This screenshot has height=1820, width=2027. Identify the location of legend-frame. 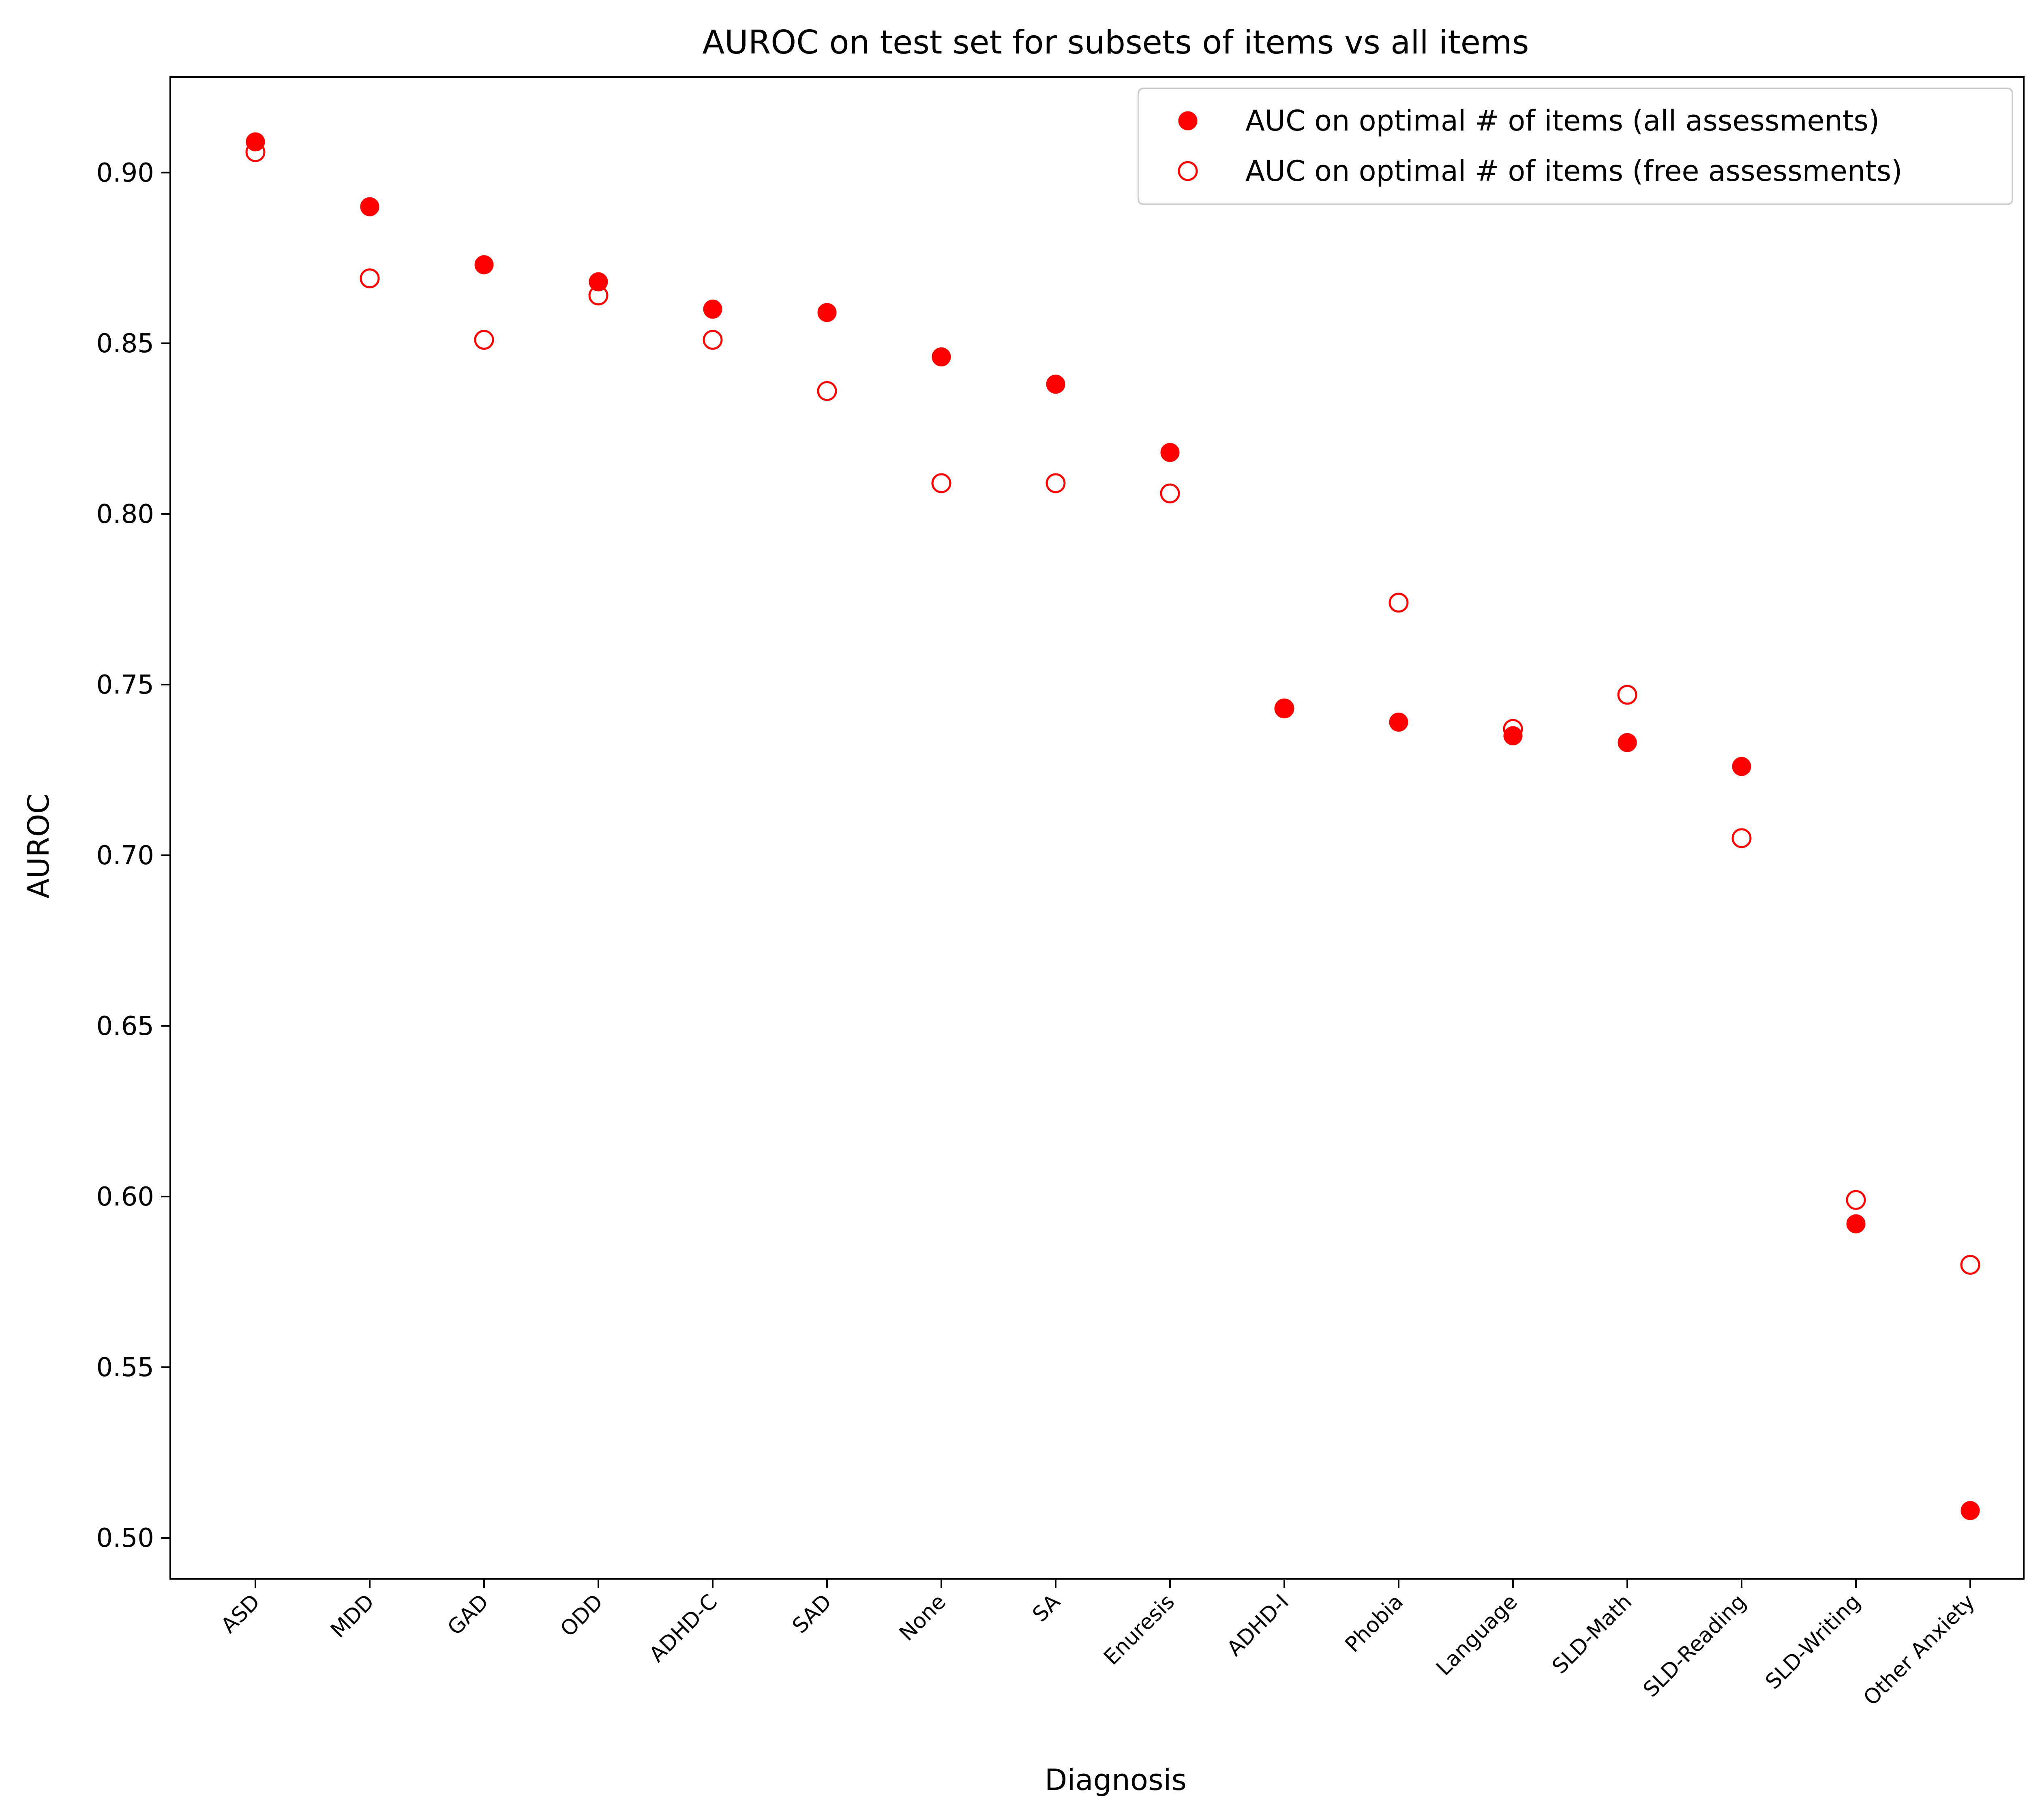
(1575, 147).